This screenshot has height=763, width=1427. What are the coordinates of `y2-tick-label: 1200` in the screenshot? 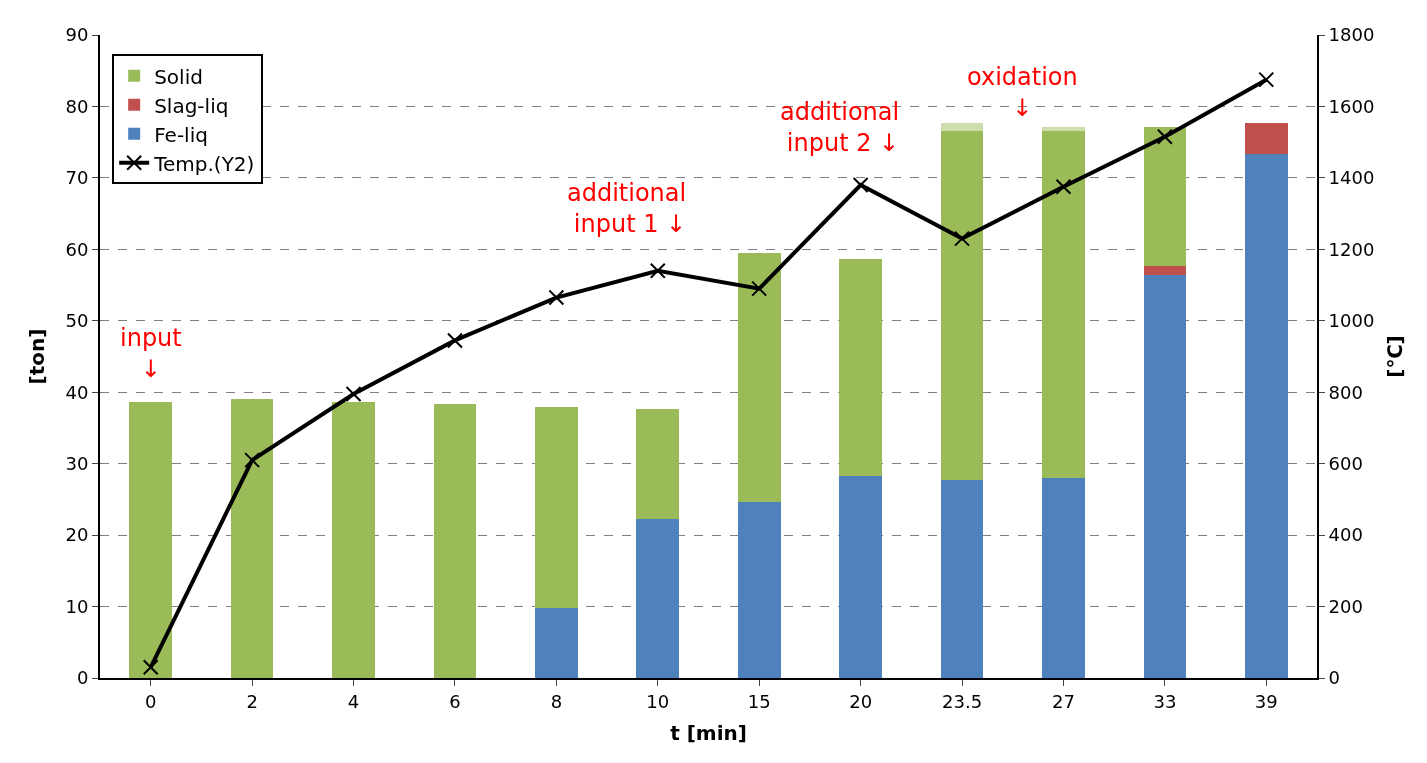 It's located at (1351, 249).